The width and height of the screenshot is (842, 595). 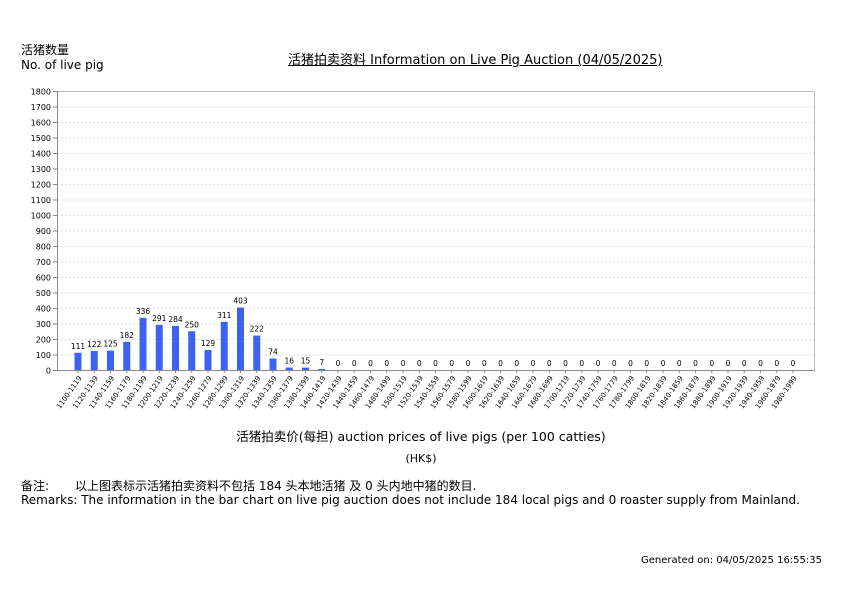 I want to click on bar-value-label: 7, so click(x=321, y=362).